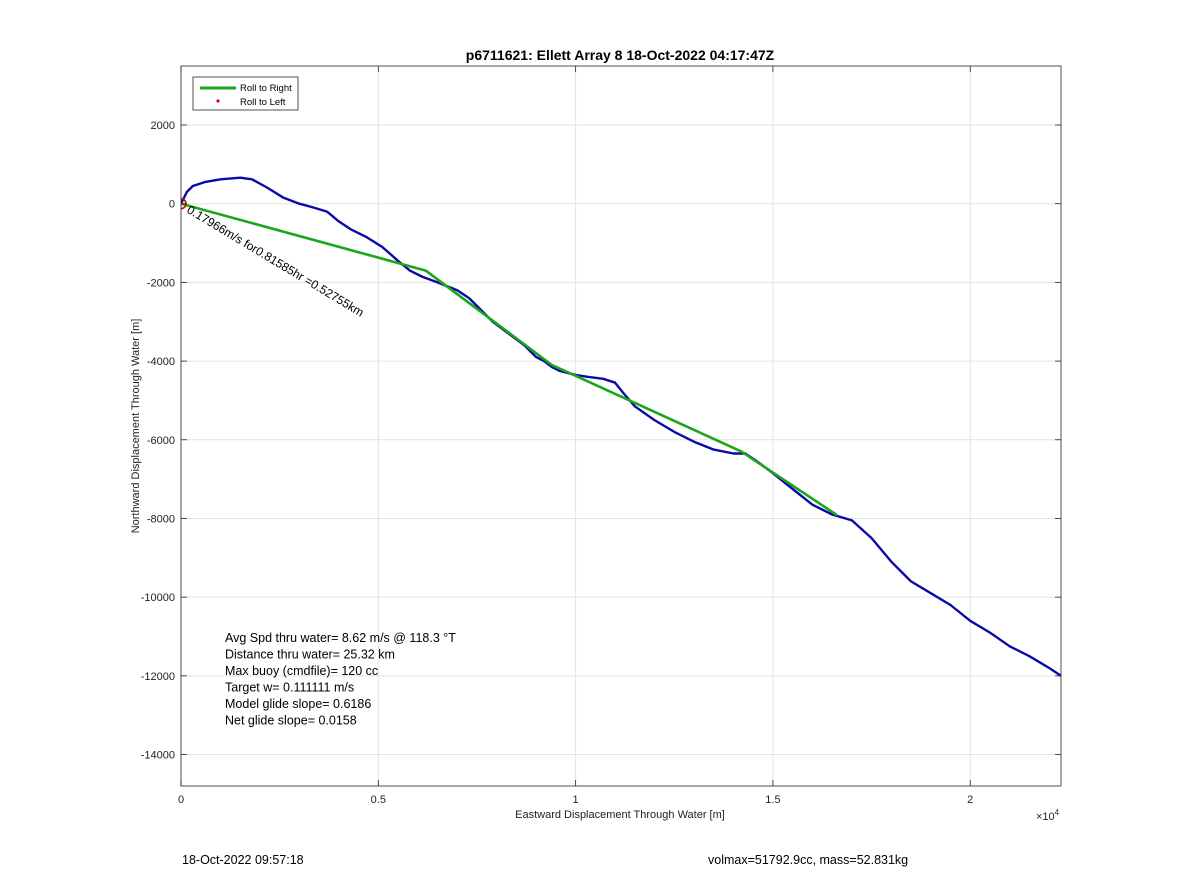 This screenshot has width=1200, height=885. Describe the element at coordinates (181, 800) in the screenshot. I see `x-tick-label: 0` at that location.